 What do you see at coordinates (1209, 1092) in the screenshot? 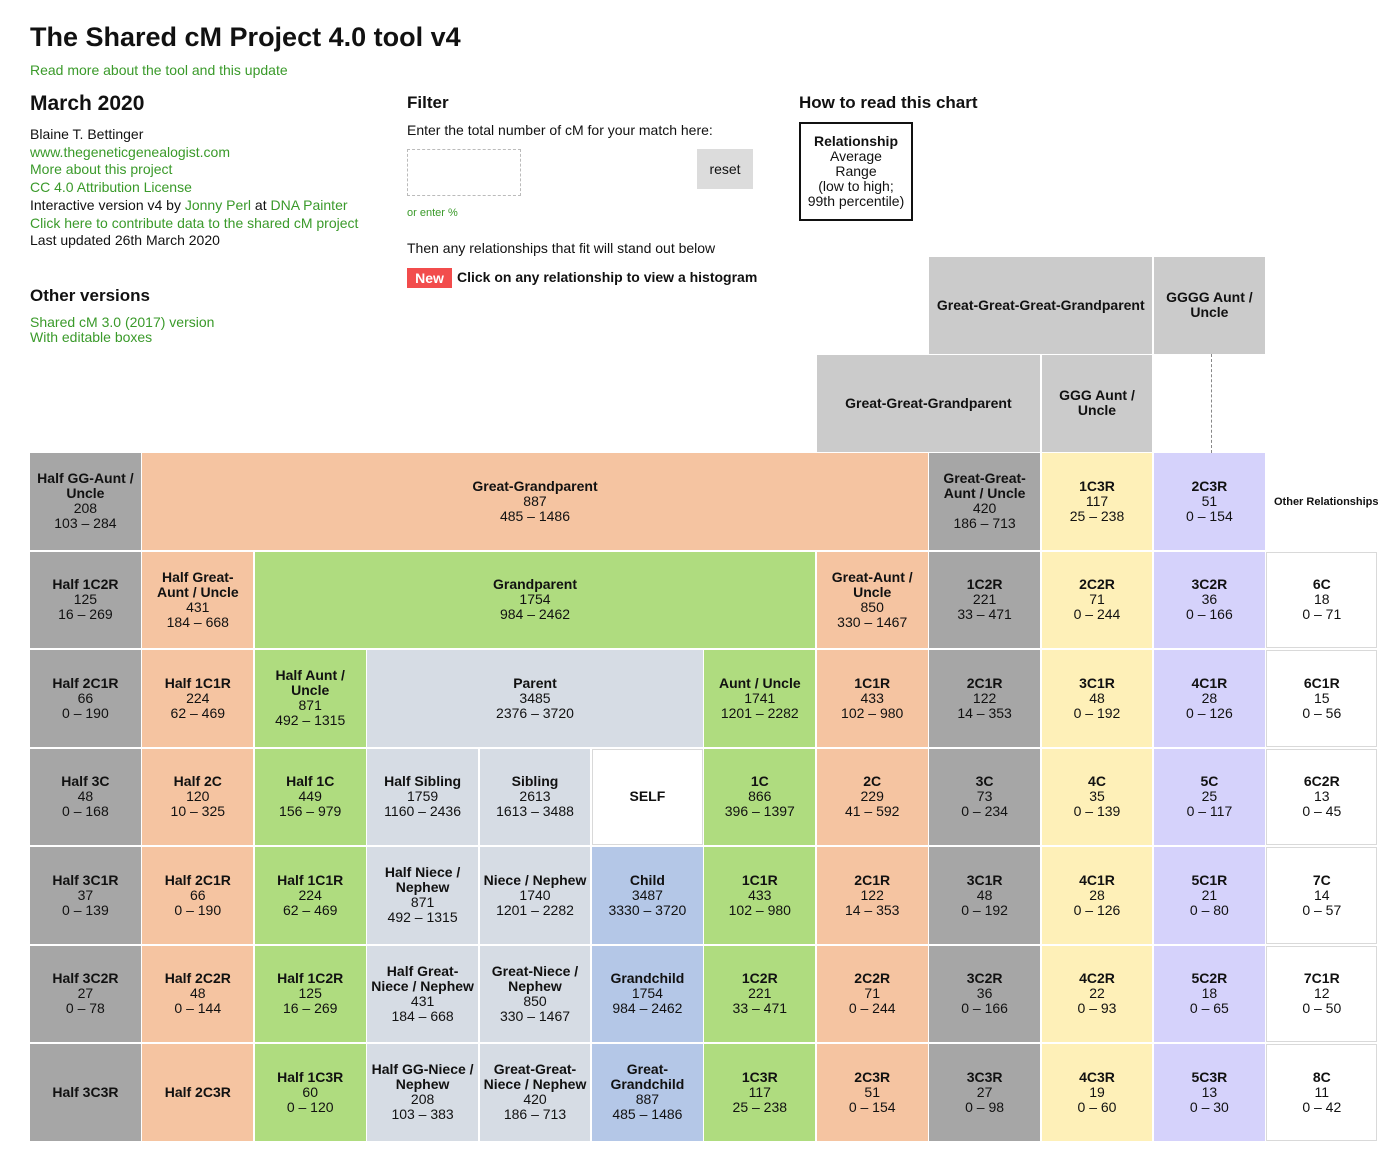
I see `relationship-cell: 5C3R 13 0 – 30` at bounding box center [1209, 1092].